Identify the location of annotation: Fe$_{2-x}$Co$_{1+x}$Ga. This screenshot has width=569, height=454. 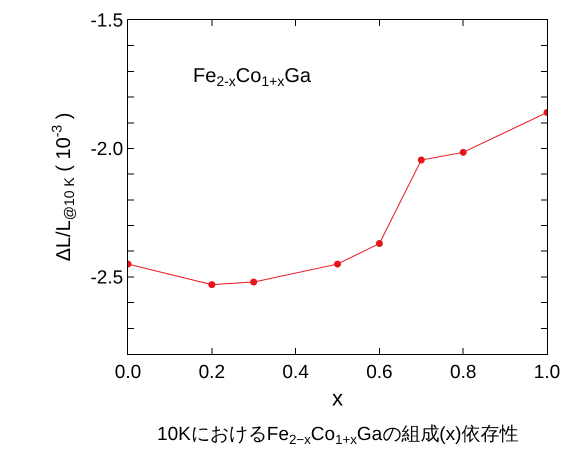
(252, 77).